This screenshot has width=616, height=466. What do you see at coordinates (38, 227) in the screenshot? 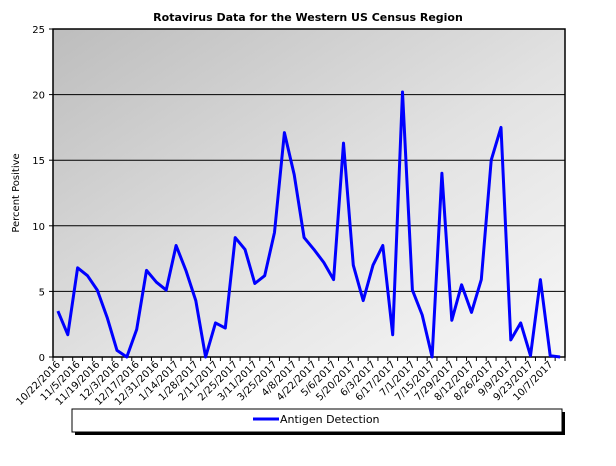
I see `y-tick-label: 10` at bounding box center [38, 227].